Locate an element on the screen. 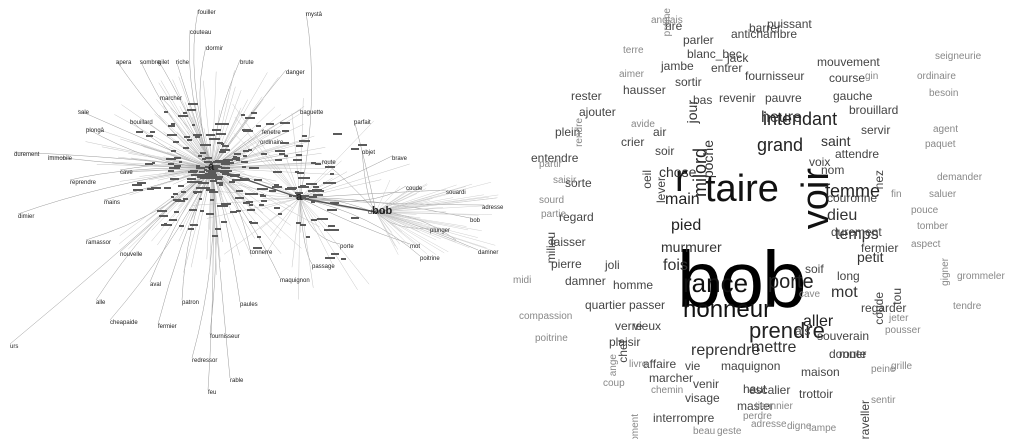 The image size is (1024, 444). cloud-word: chemin is located at coordinates (667, 391).